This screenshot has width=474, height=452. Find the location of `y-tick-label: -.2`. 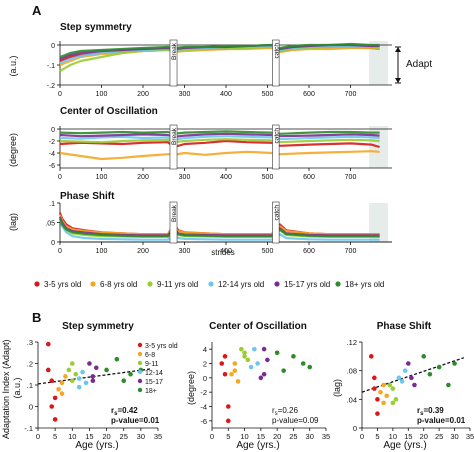

y-tick-label: -.2 is located at coordinates (51, 86).